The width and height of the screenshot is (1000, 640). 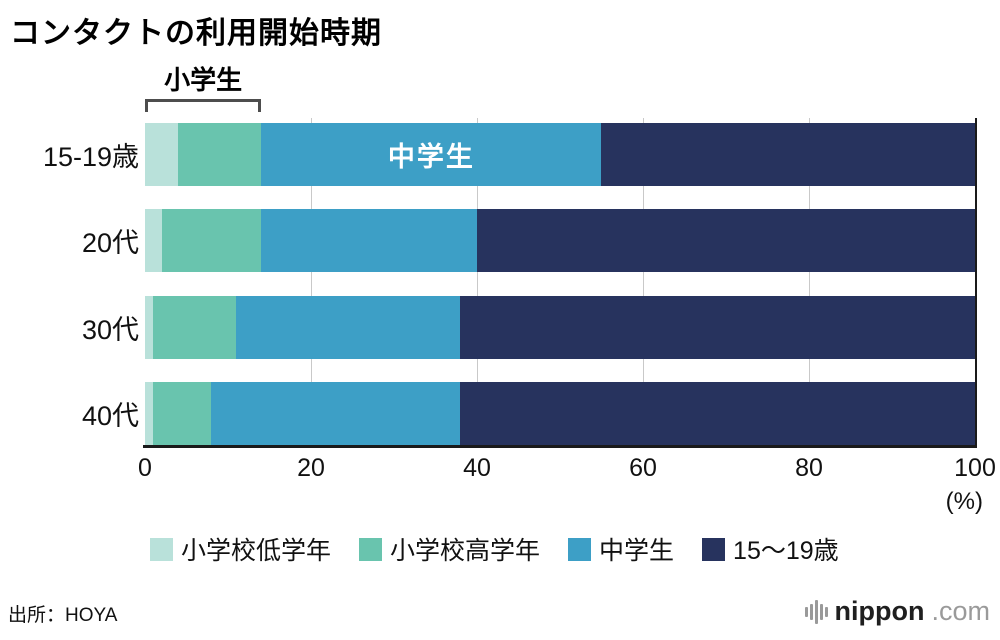 What do you see at coordinates (63, 615) in the screenshot?
I see `source-text: 出所：HOYA` at bounding box center [63, 615].